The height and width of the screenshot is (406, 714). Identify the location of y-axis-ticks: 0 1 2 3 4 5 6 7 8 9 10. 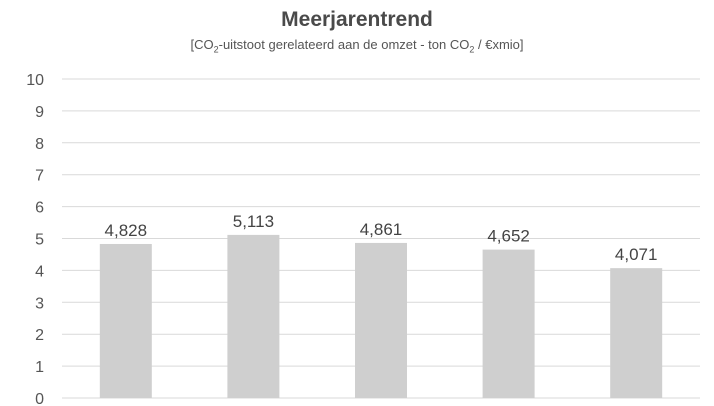
(35, 239).